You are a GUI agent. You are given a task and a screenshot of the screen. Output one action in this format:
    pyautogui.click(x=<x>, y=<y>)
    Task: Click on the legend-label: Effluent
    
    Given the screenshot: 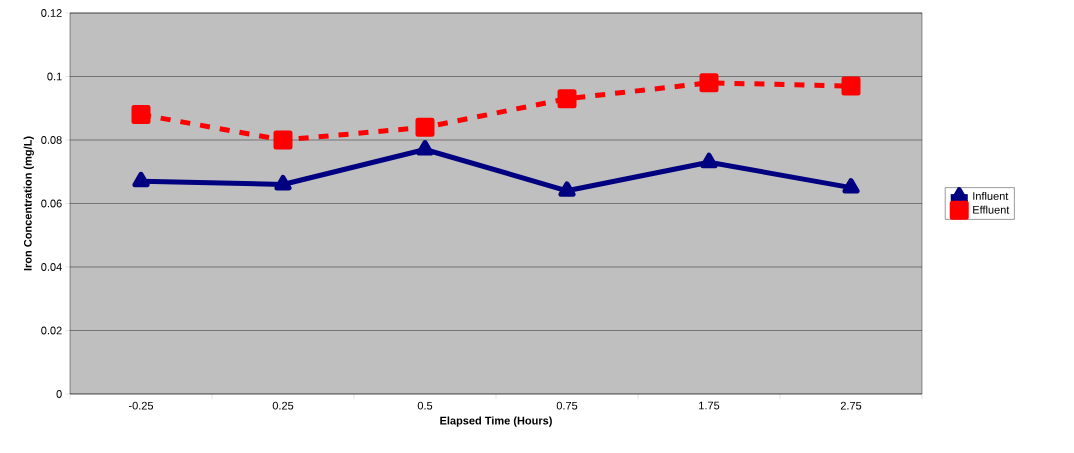 What is the action you would take?
    pyautogui.click(x=991, y=209)
    